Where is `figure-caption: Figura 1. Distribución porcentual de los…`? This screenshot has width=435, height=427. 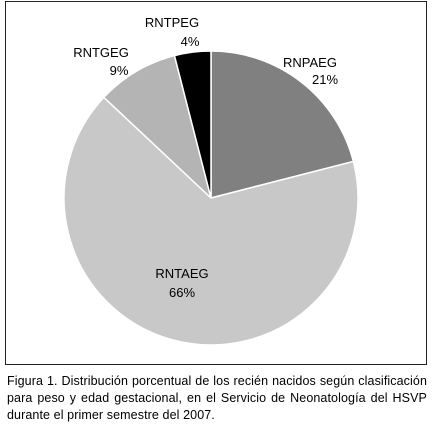
figure-caption: Figura 1. Distribución porcentual de los… is located at coordinates (217, 398).